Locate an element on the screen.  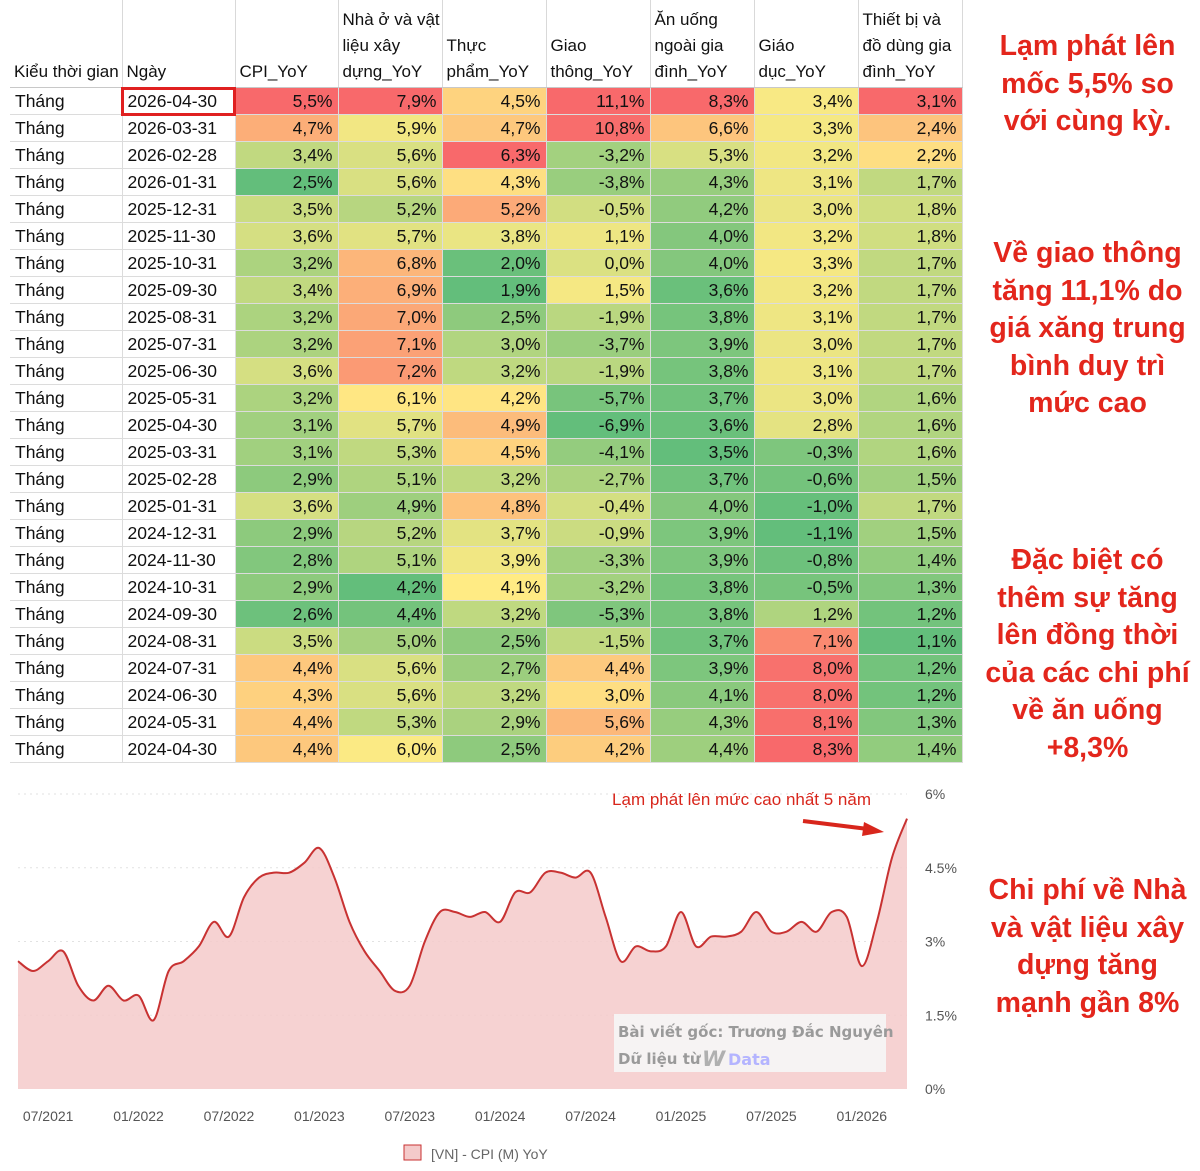
cell-date: 2024-07-31 is located at coordinates (179, 668).